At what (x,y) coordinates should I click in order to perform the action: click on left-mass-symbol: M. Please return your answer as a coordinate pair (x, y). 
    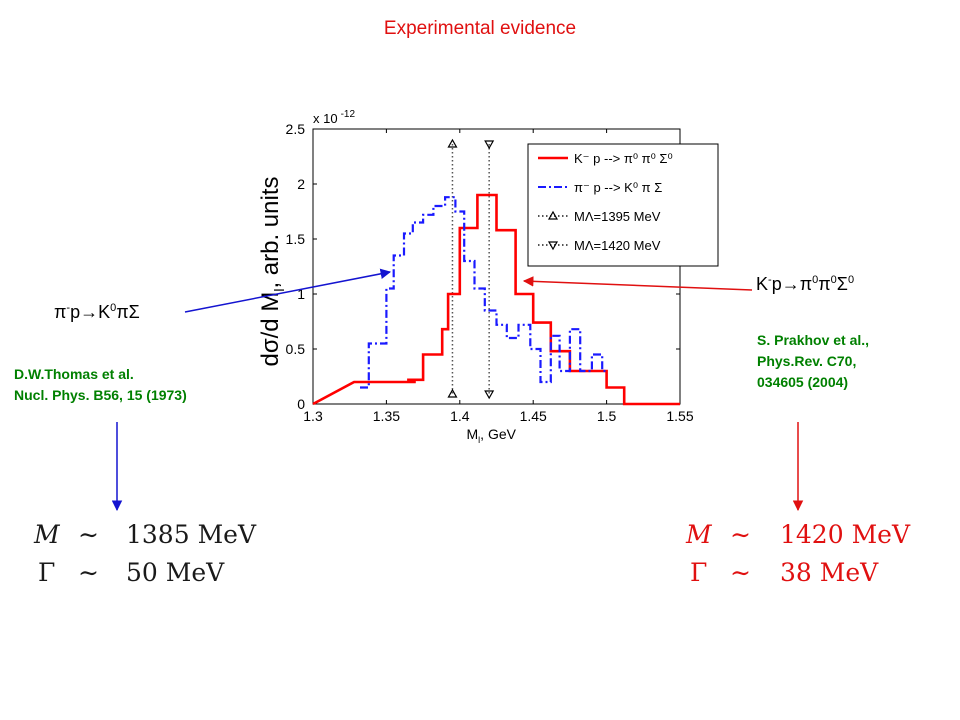
    Looking at the image, I should click on (47, 534).